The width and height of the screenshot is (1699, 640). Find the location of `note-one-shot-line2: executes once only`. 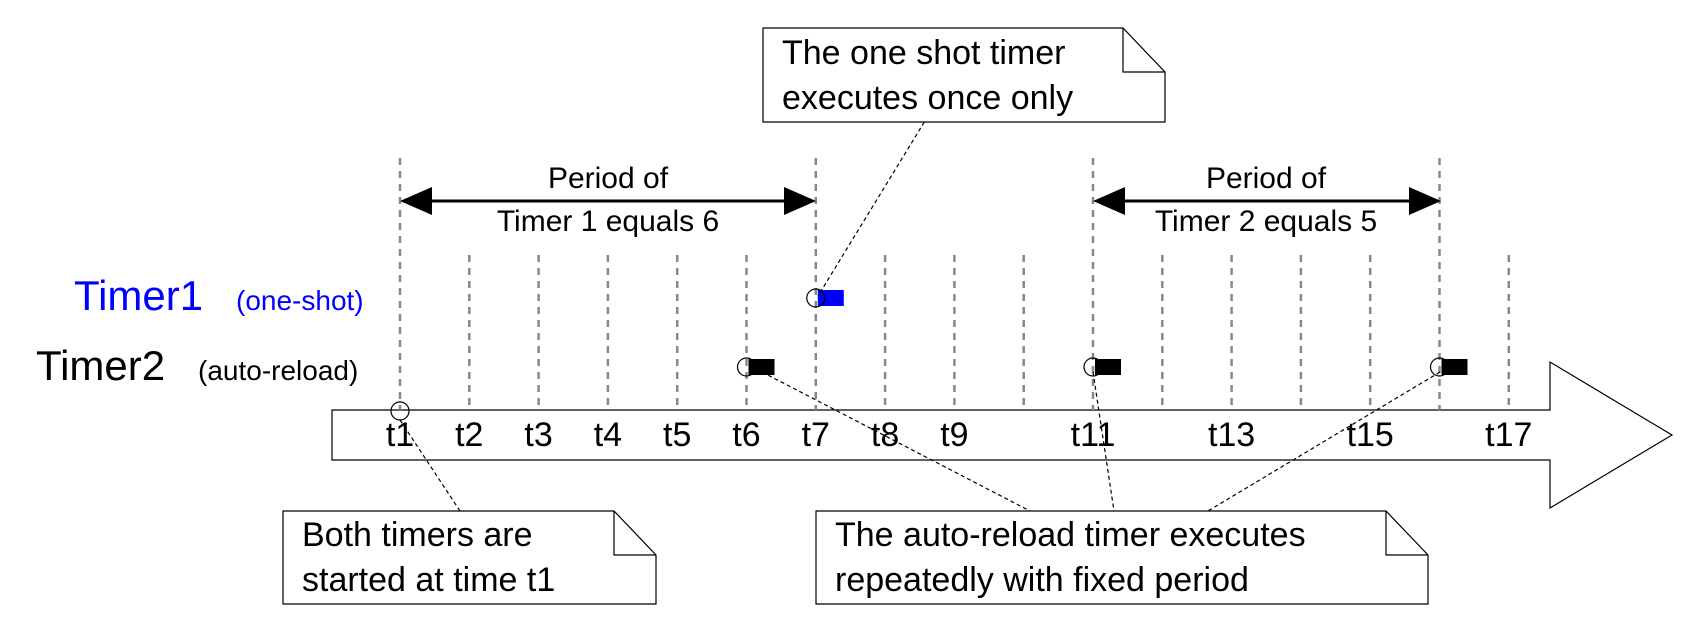

note-one-shot-line2: executes once only is located at coordinates (927, 98).